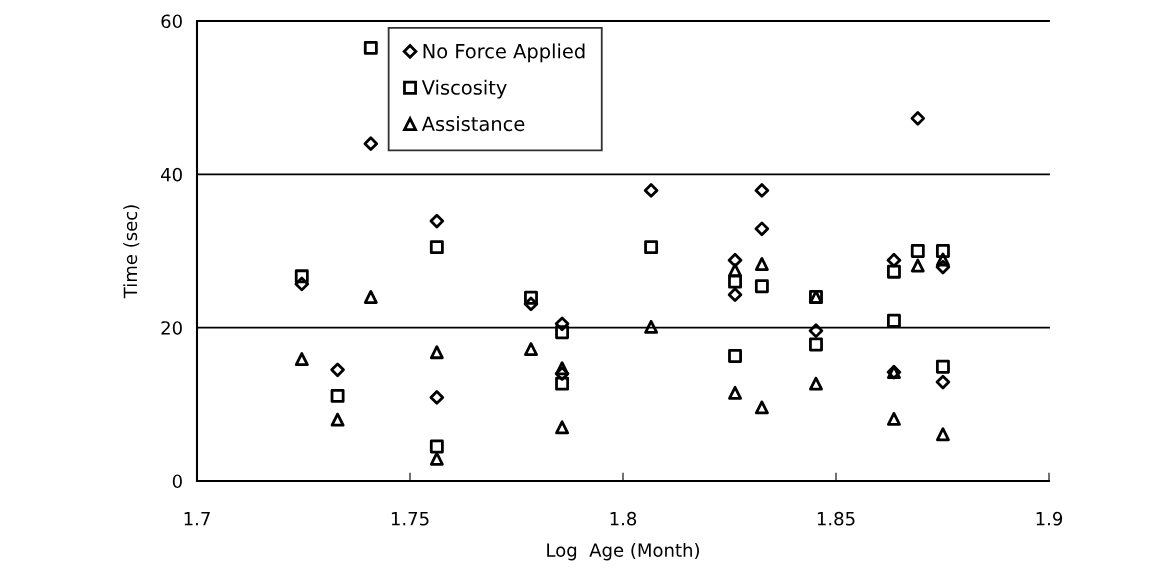 Image resolution: width=1149 pixels, height=578 pixels. Describe the element at coordinates (836, 518) in the screenshot. I see `x-tick-label: 1.85` at that location.